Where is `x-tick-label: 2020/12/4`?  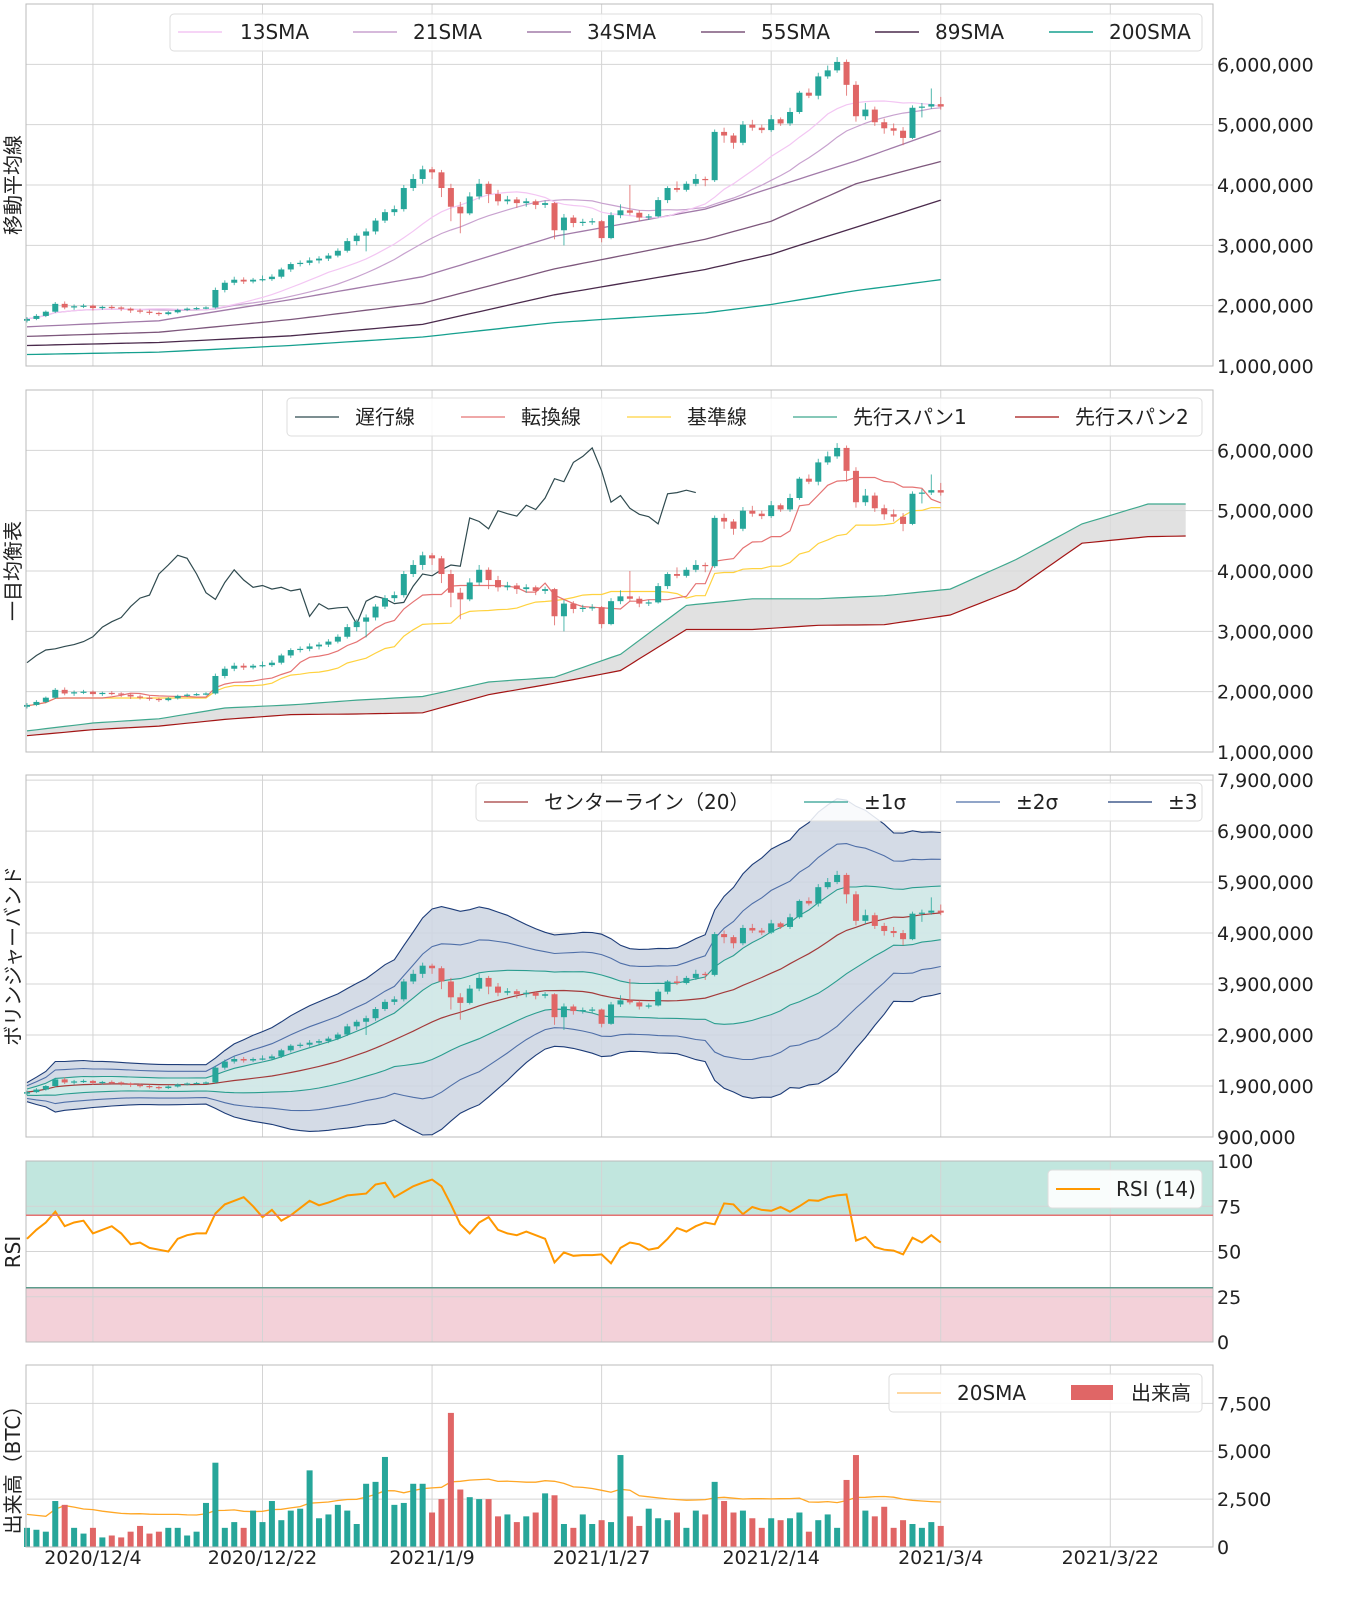
x-tick-label: 2020/12/4 is located at coordinates (92, 1558).